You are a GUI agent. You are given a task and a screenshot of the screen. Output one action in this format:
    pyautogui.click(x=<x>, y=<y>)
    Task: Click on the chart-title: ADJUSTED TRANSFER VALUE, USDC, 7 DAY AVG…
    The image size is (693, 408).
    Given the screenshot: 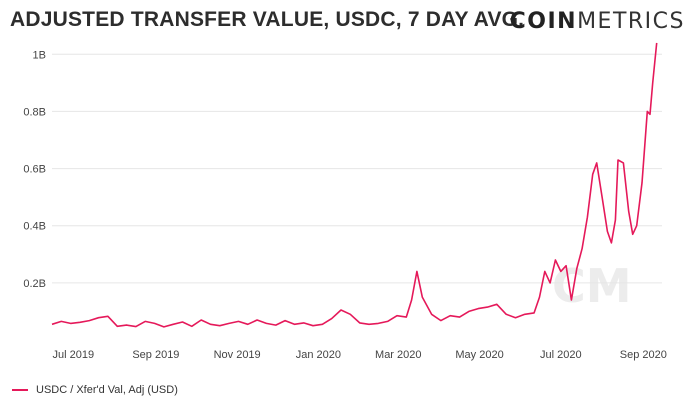 What is the action you would take?
    pyautogui.click(x=267, y=19)
    